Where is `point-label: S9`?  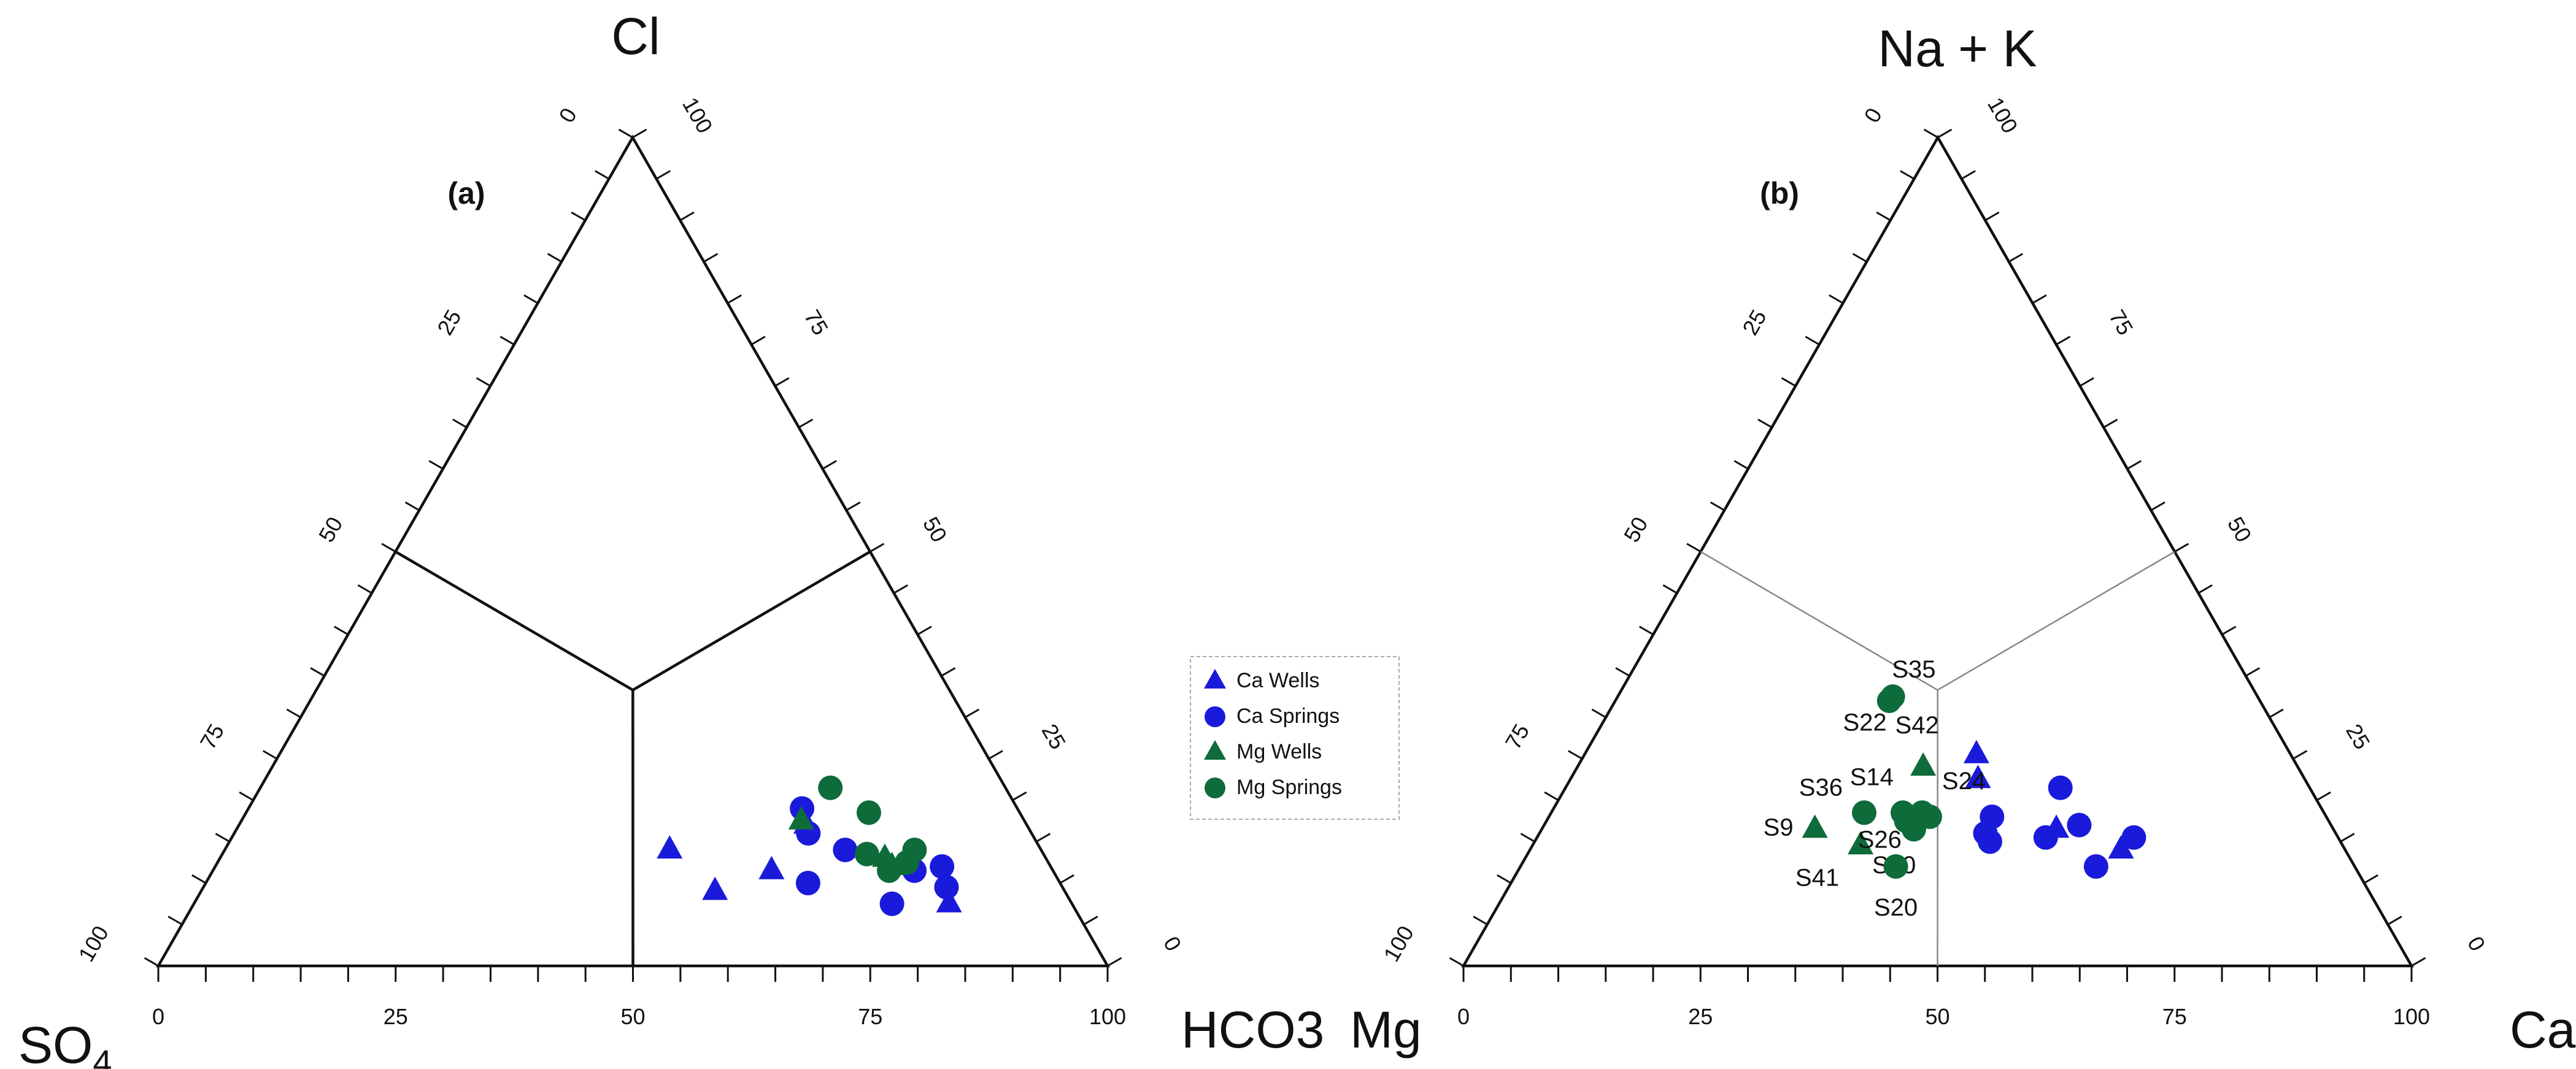
point-label: S9 is located at coordinates (1779, 827).